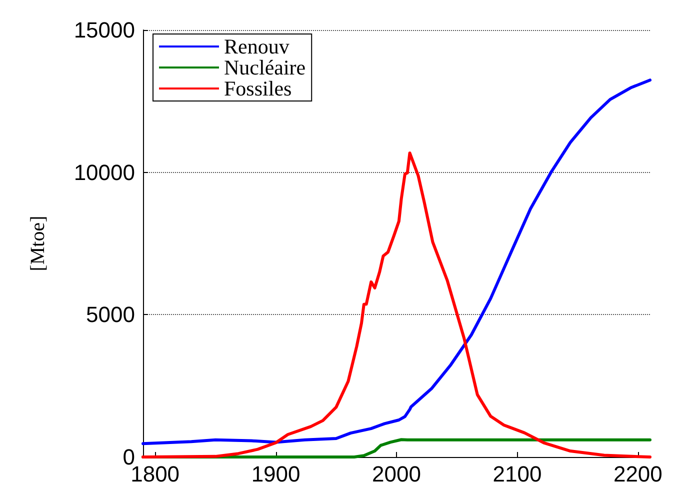  Describe the element at coordinates (258, 88) in the screenshot. I see `legend-label: Fossiles` at that location.